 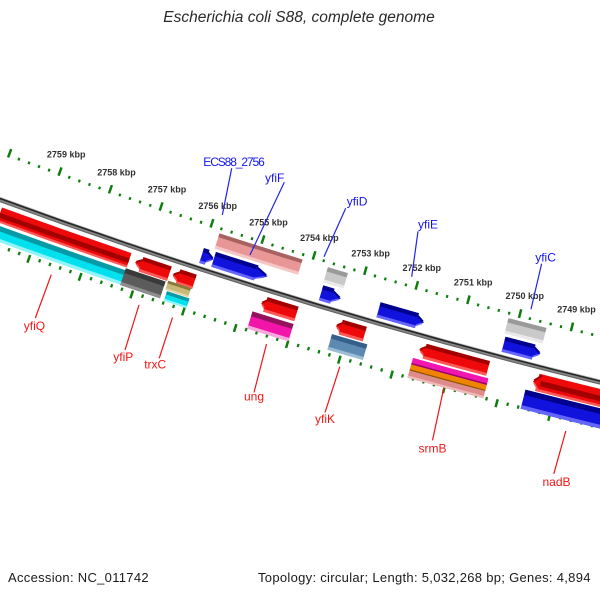 I want to click on svg-text: trxC, so click(x=155, y=365).